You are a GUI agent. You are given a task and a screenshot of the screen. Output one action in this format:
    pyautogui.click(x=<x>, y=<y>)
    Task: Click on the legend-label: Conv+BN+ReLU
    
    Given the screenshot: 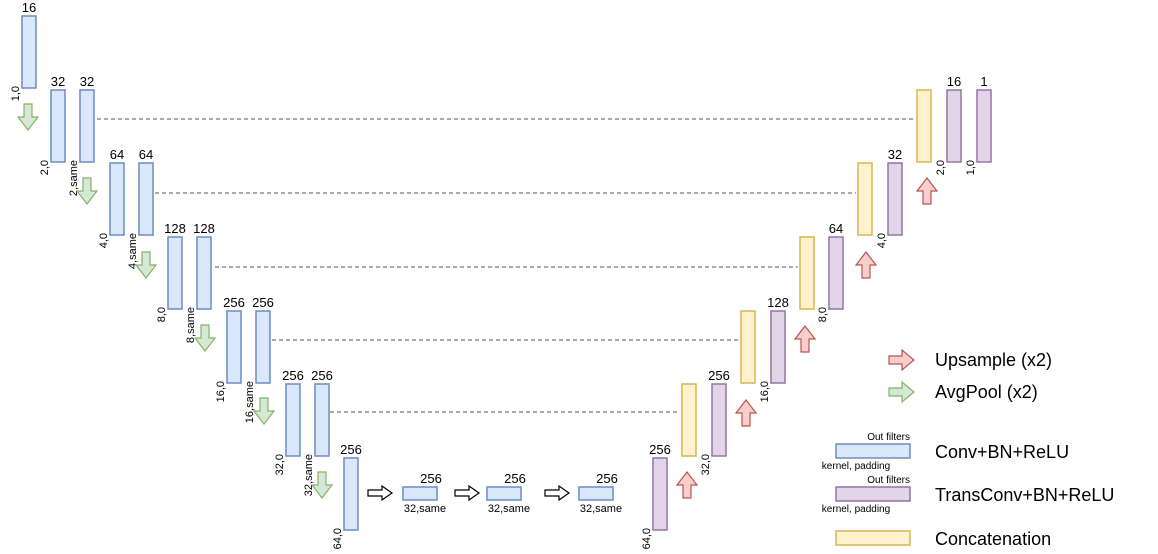 What is the action you would take?
    pyautogui.click(x=1002, y=452)
    